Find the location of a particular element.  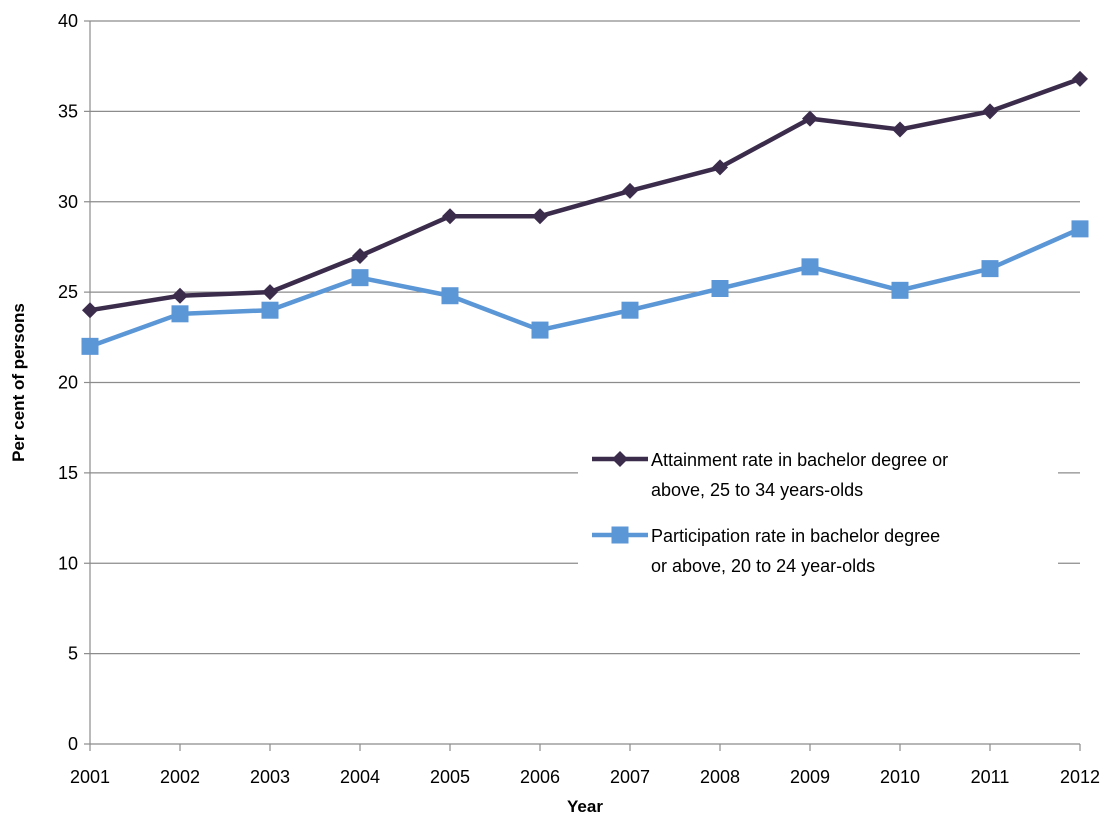

legend-label: or above, 20 to 24 year-olds is located at coordinates (763, 566).